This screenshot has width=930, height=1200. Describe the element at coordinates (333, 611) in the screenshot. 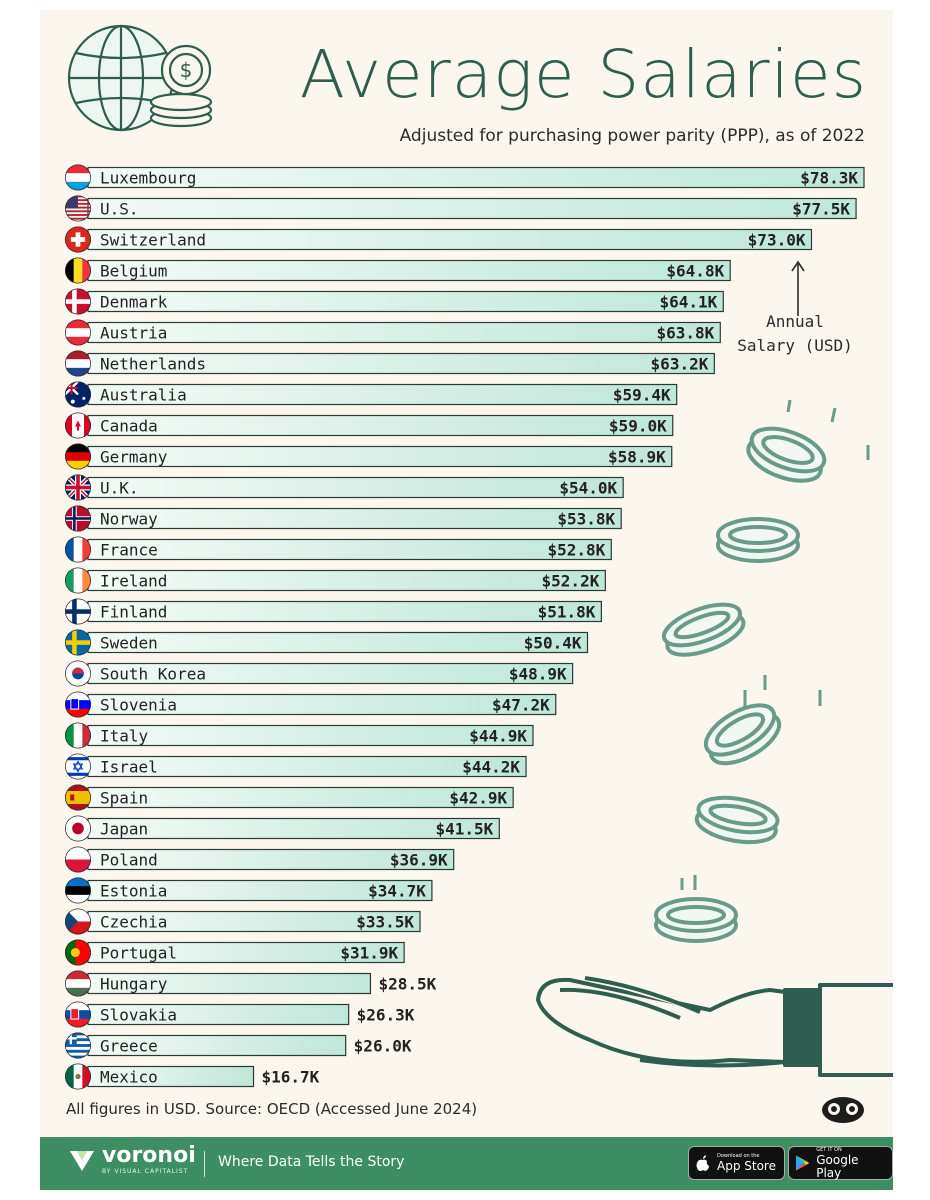

I see `bar-row: Finland $51.8K` at that location.